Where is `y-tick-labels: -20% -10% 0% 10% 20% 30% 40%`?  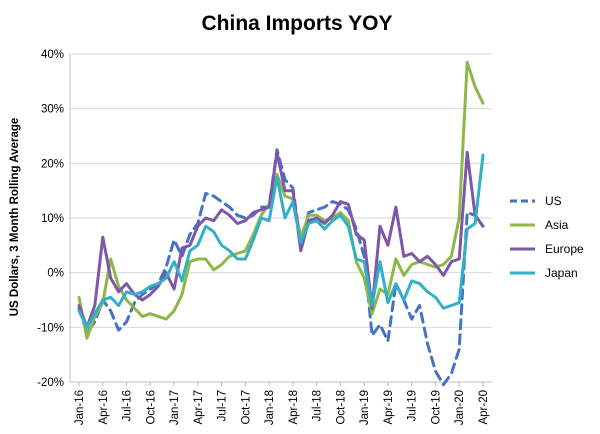 y-tick-labels: -20% -10% 0% 10% 20% 30% 40% is located at coordinates (50, 219).